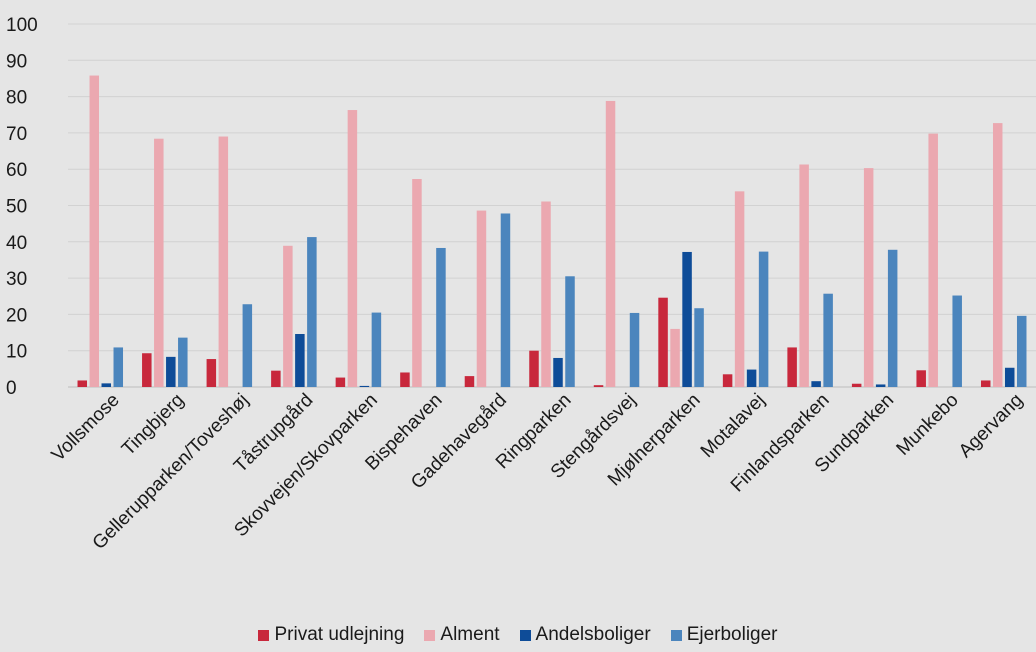  What do you see at coordinates (991, 426) in the screenshot?
I see `x-tick-label: Agervang` at bounding box center [991, 426].